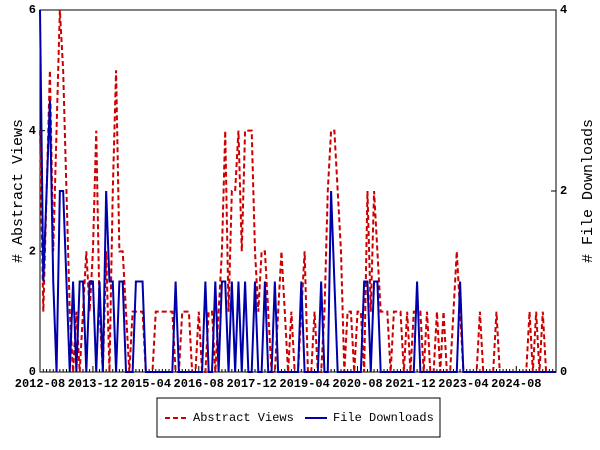 Image resolution: width=600 pixels, height=450 pixels. Describe the element at coordinates (18, 191) in the screenshot. I see `y-axis-label: # Abstract Views` at that location.